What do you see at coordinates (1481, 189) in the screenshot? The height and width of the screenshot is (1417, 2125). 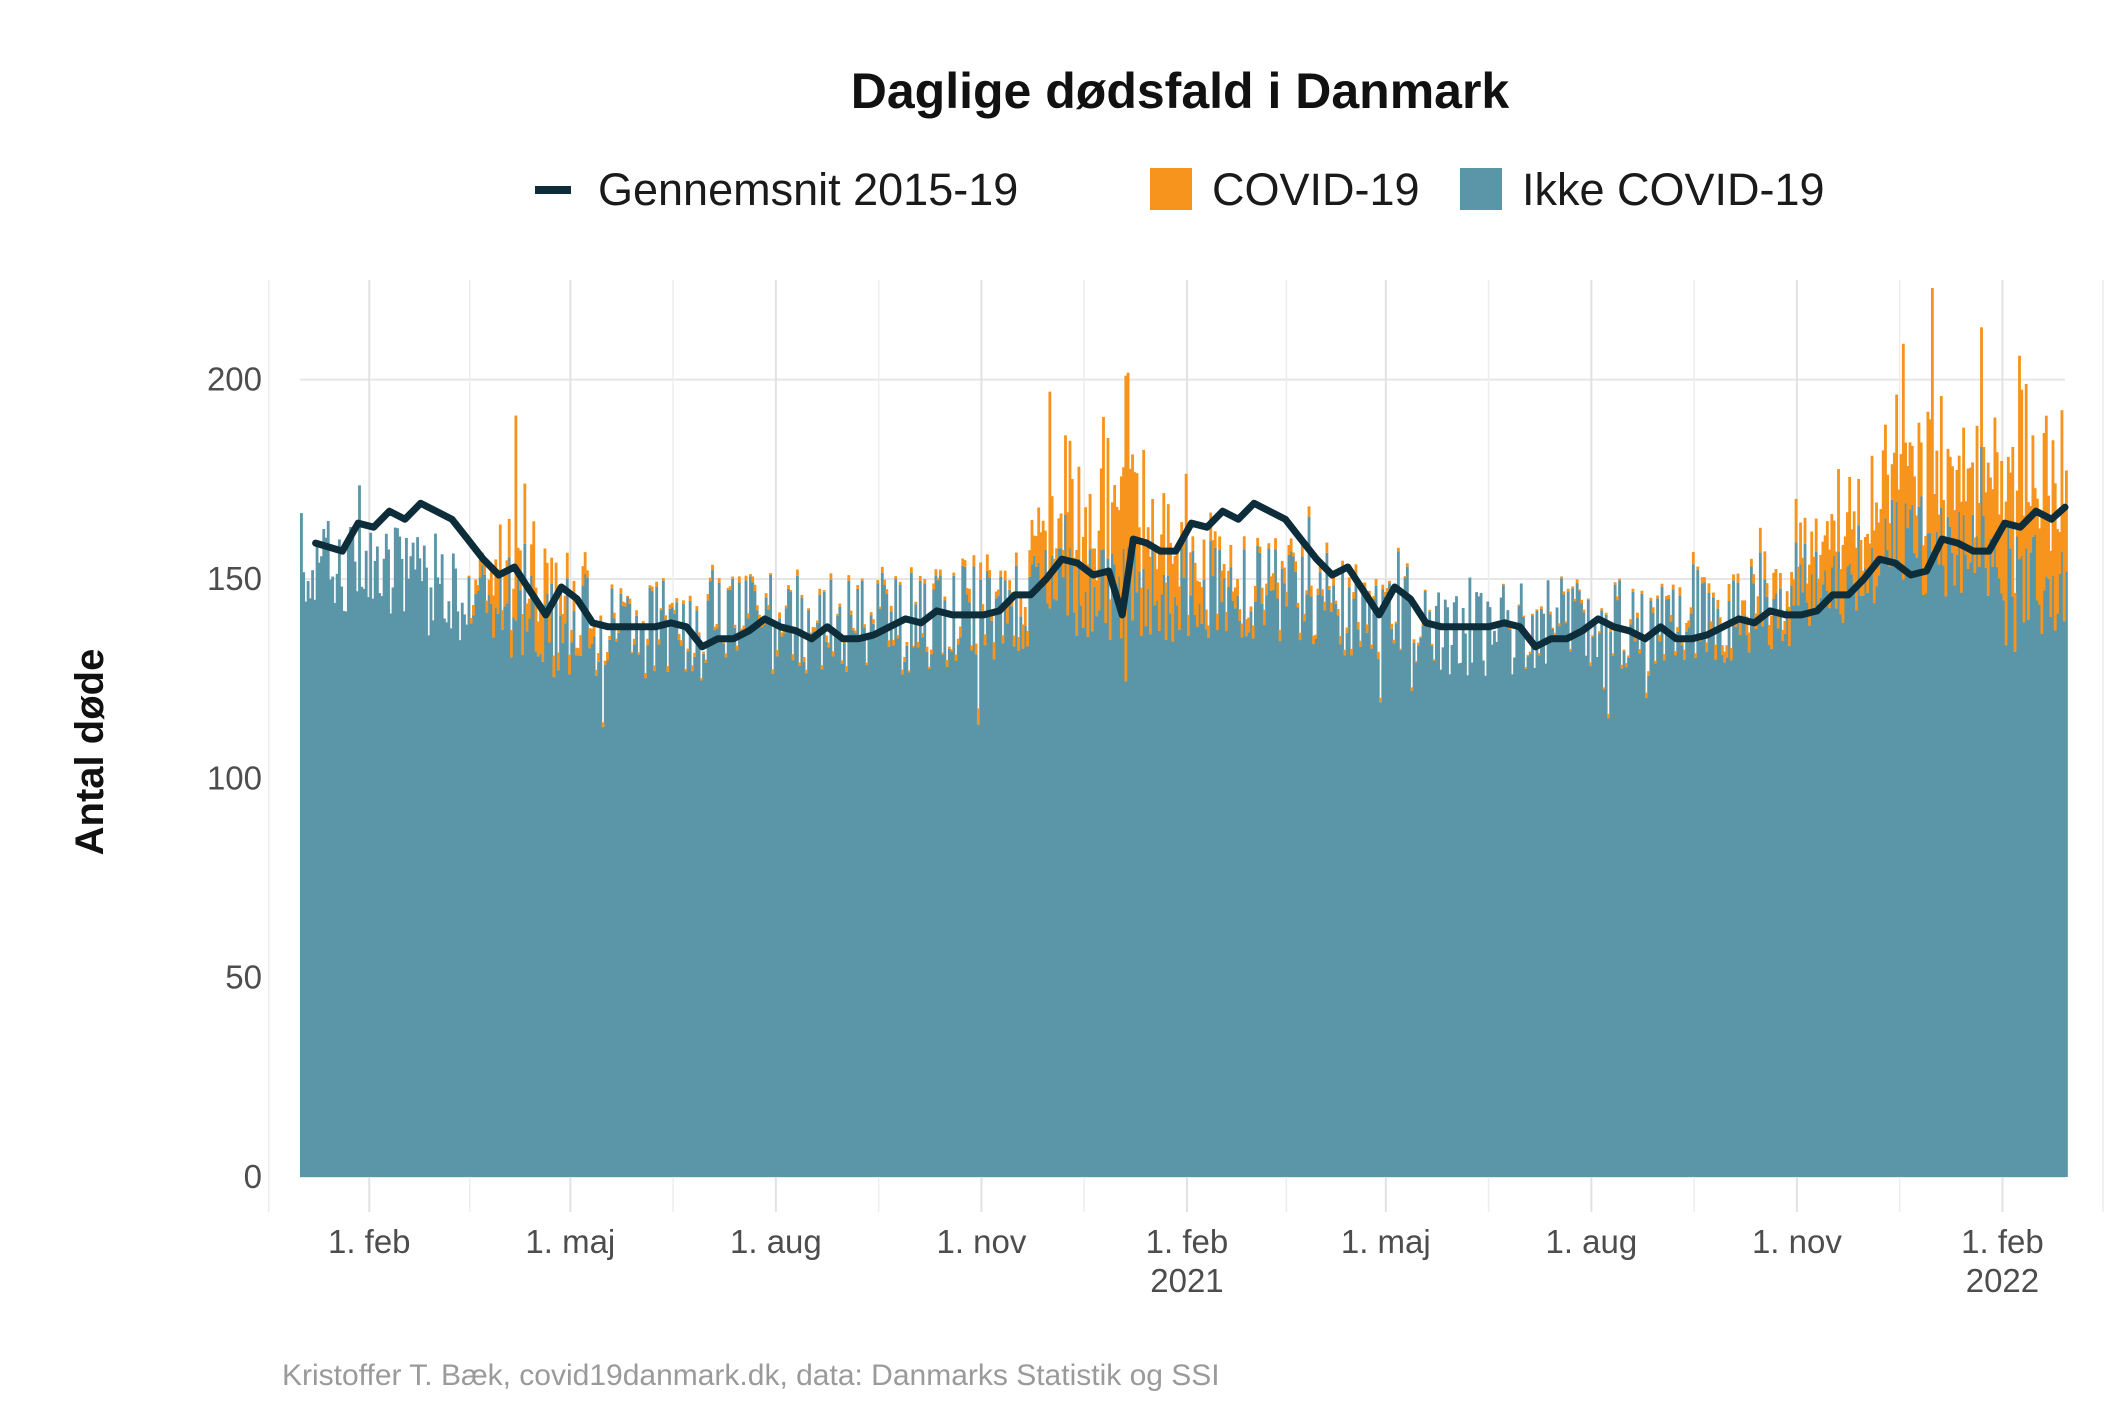 I see `legend-swatch-noncovid` at bounding box center [1481, 189].